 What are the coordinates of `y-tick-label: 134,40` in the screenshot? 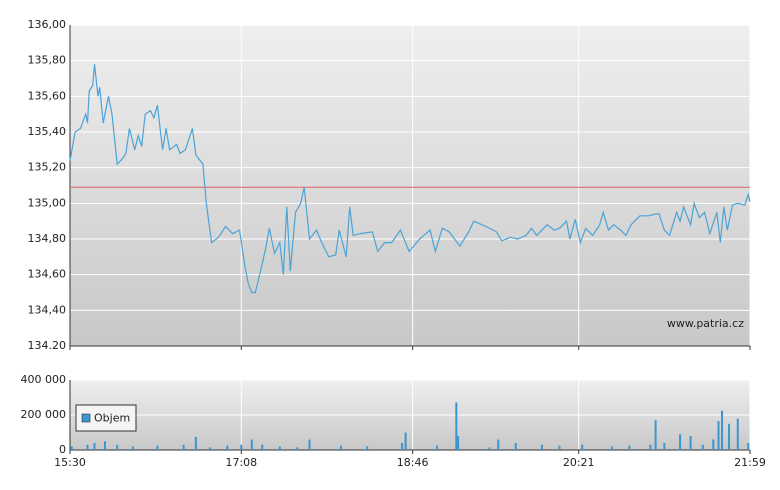 It's located at (47, 309).